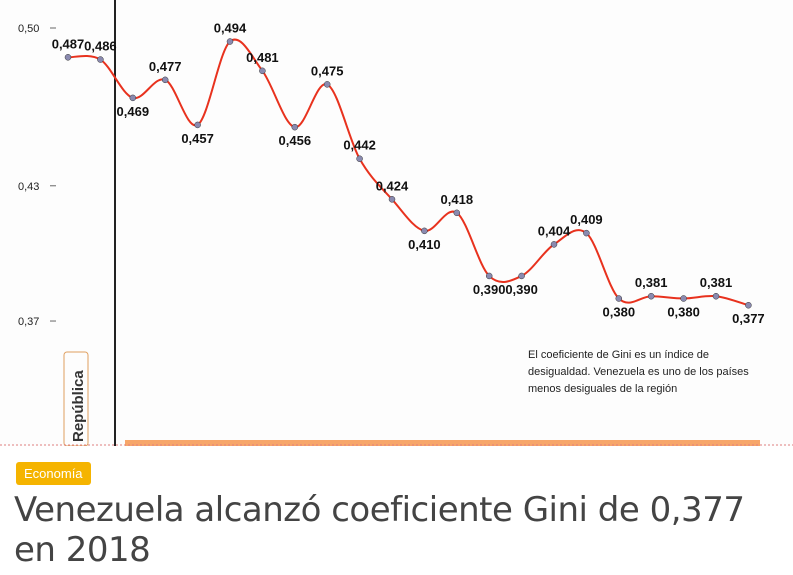 The height and width of the screenshot is (575, 793). I want to click on data-label: 0,424, so click(392, 185).